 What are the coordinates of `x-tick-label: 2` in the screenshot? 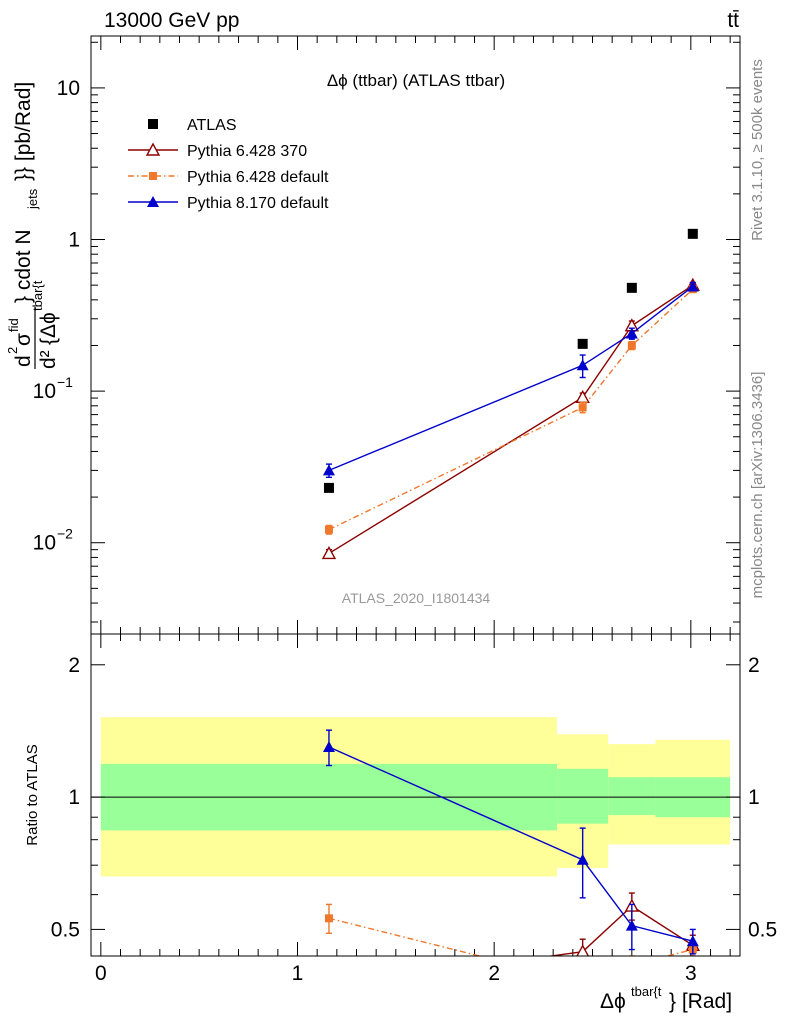 It's located at (494, 973).